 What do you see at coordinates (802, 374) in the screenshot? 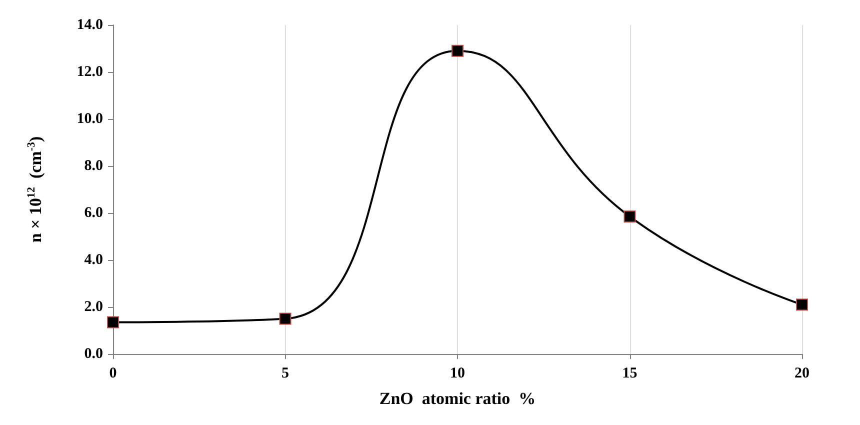
I see `x-tick-label: 20` at bounding box center [802, 374].